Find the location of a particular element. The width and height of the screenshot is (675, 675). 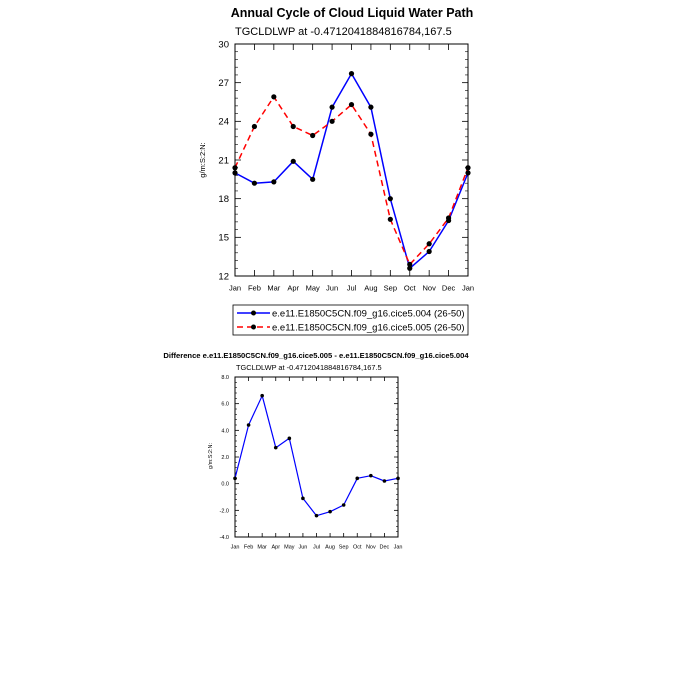

y-tick-label: 18 is located at coordinates (223, 199).